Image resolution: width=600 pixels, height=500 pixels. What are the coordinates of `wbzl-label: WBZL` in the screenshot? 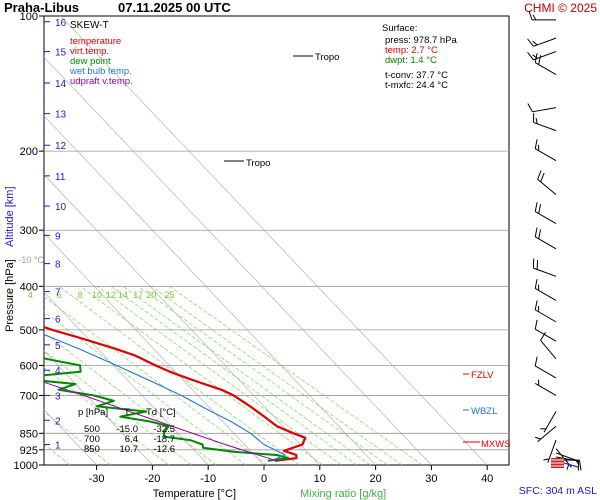 It's located at (484, 411).